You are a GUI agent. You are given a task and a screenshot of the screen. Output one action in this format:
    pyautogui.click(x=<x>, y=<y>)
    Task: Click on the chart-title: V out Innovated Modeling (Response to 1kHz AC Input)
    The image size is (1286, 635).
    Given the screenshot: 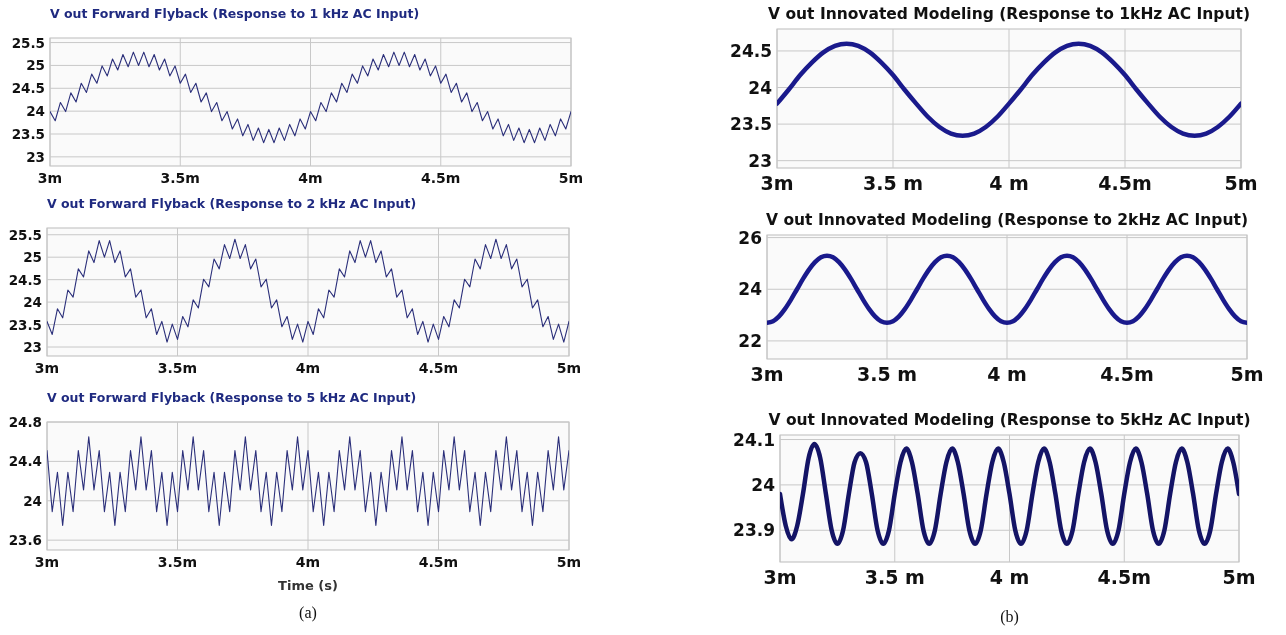 What is the action you would take?
    pyautogui.click(x=1009, y=14)
    